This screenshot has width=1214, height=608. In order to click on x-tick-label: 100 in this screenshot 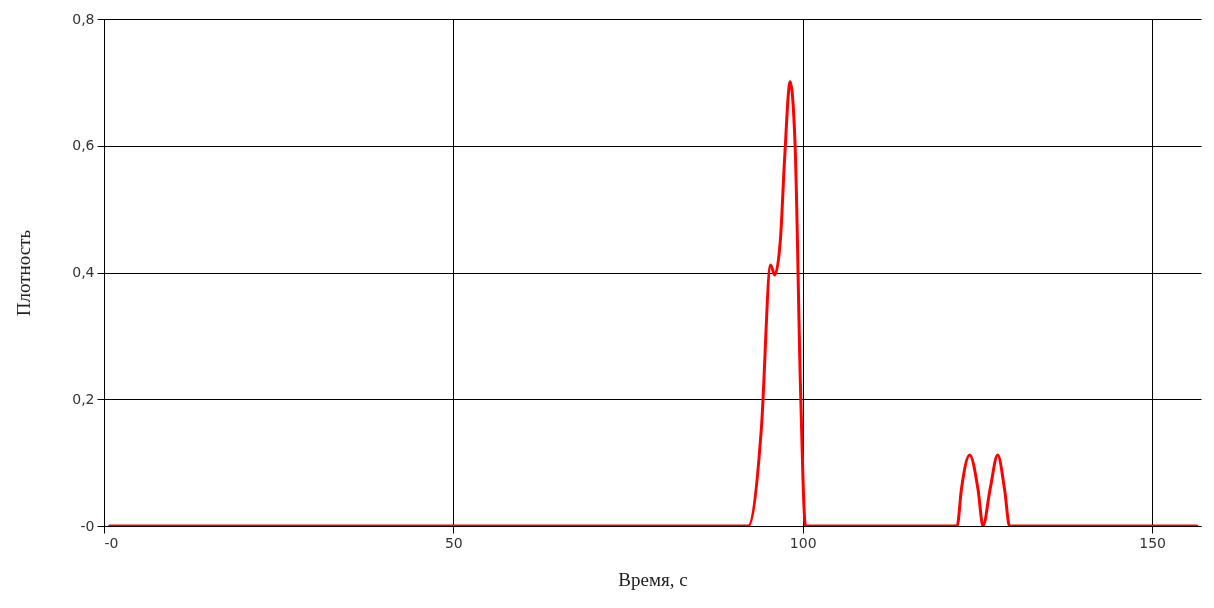, I will do `click(803, 542)`.